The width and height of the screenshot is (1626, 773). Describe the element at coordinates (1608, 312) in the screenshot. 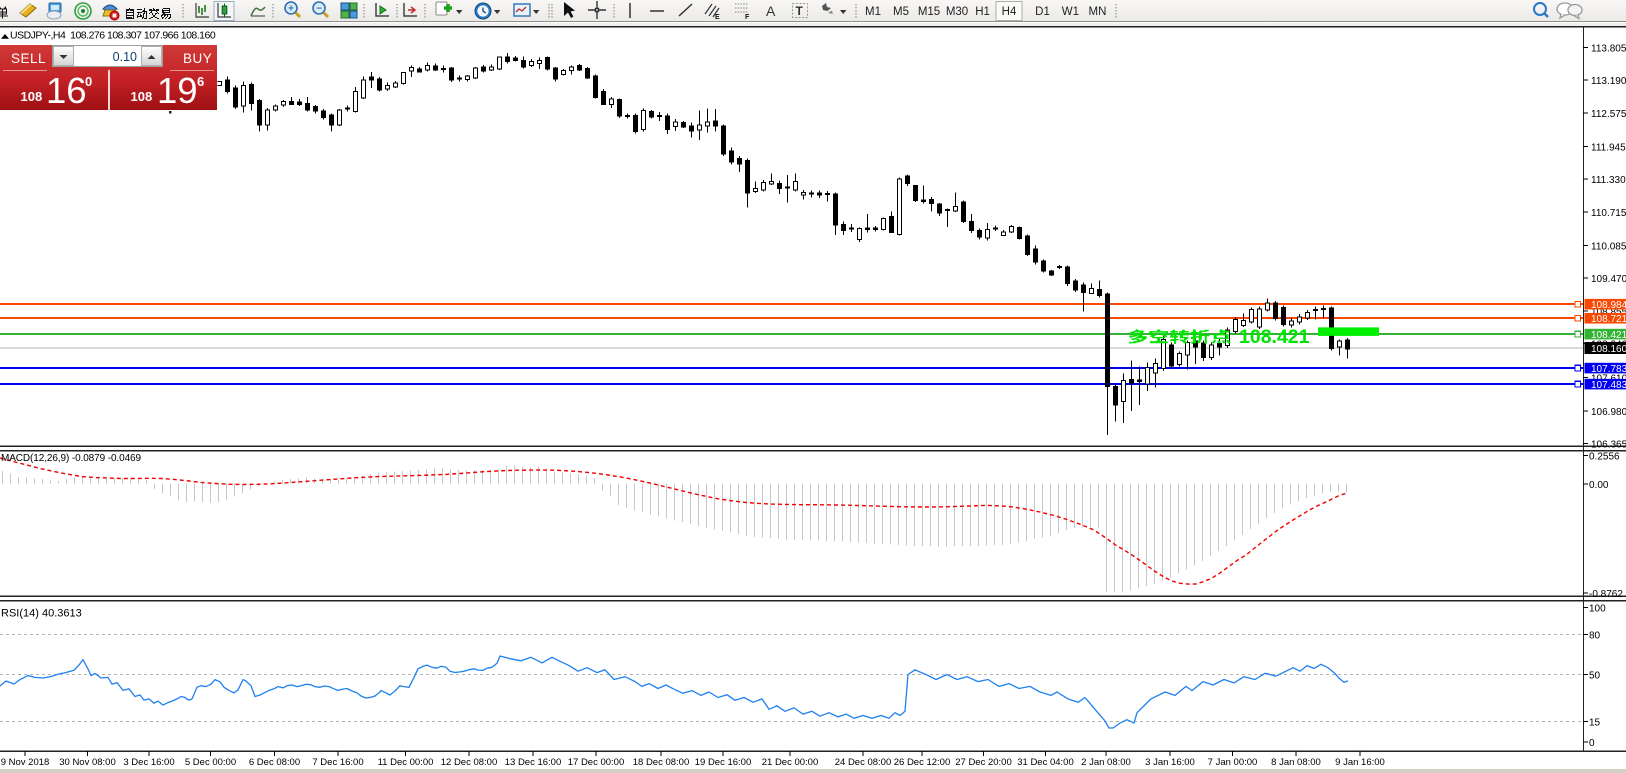

I see `svg-text: 108.855` at that location.